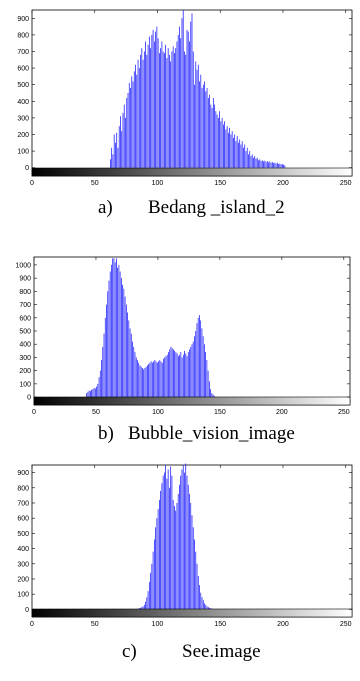 Image resolution: width=360 pixels, height=681 pixels. Describe the element at coordinates (211, 433) in the screenshot. I see `caption-label-b: Bubble_vision_image` at that location.